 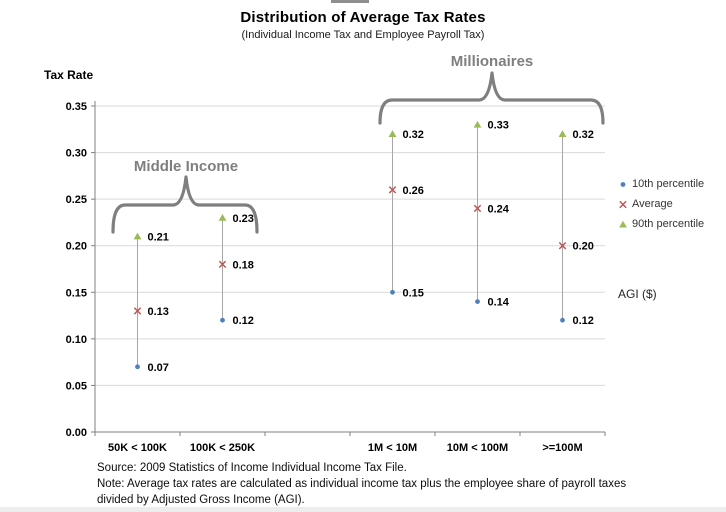 I want to click on y-tick-label: 0.35, so click(x=76, y=107).